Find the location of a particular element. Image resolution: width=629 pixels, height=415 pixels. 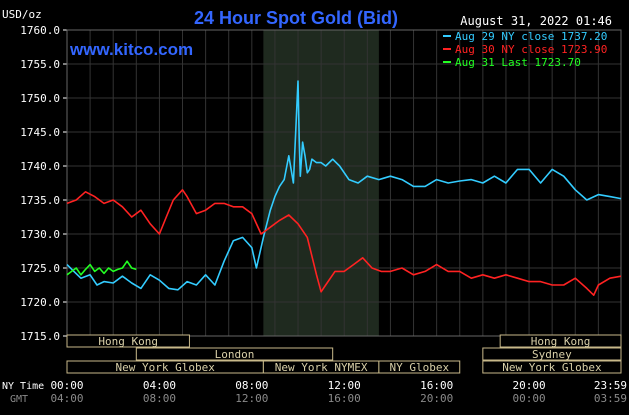

session-label: Sydney is located at coordinates (552, 354).